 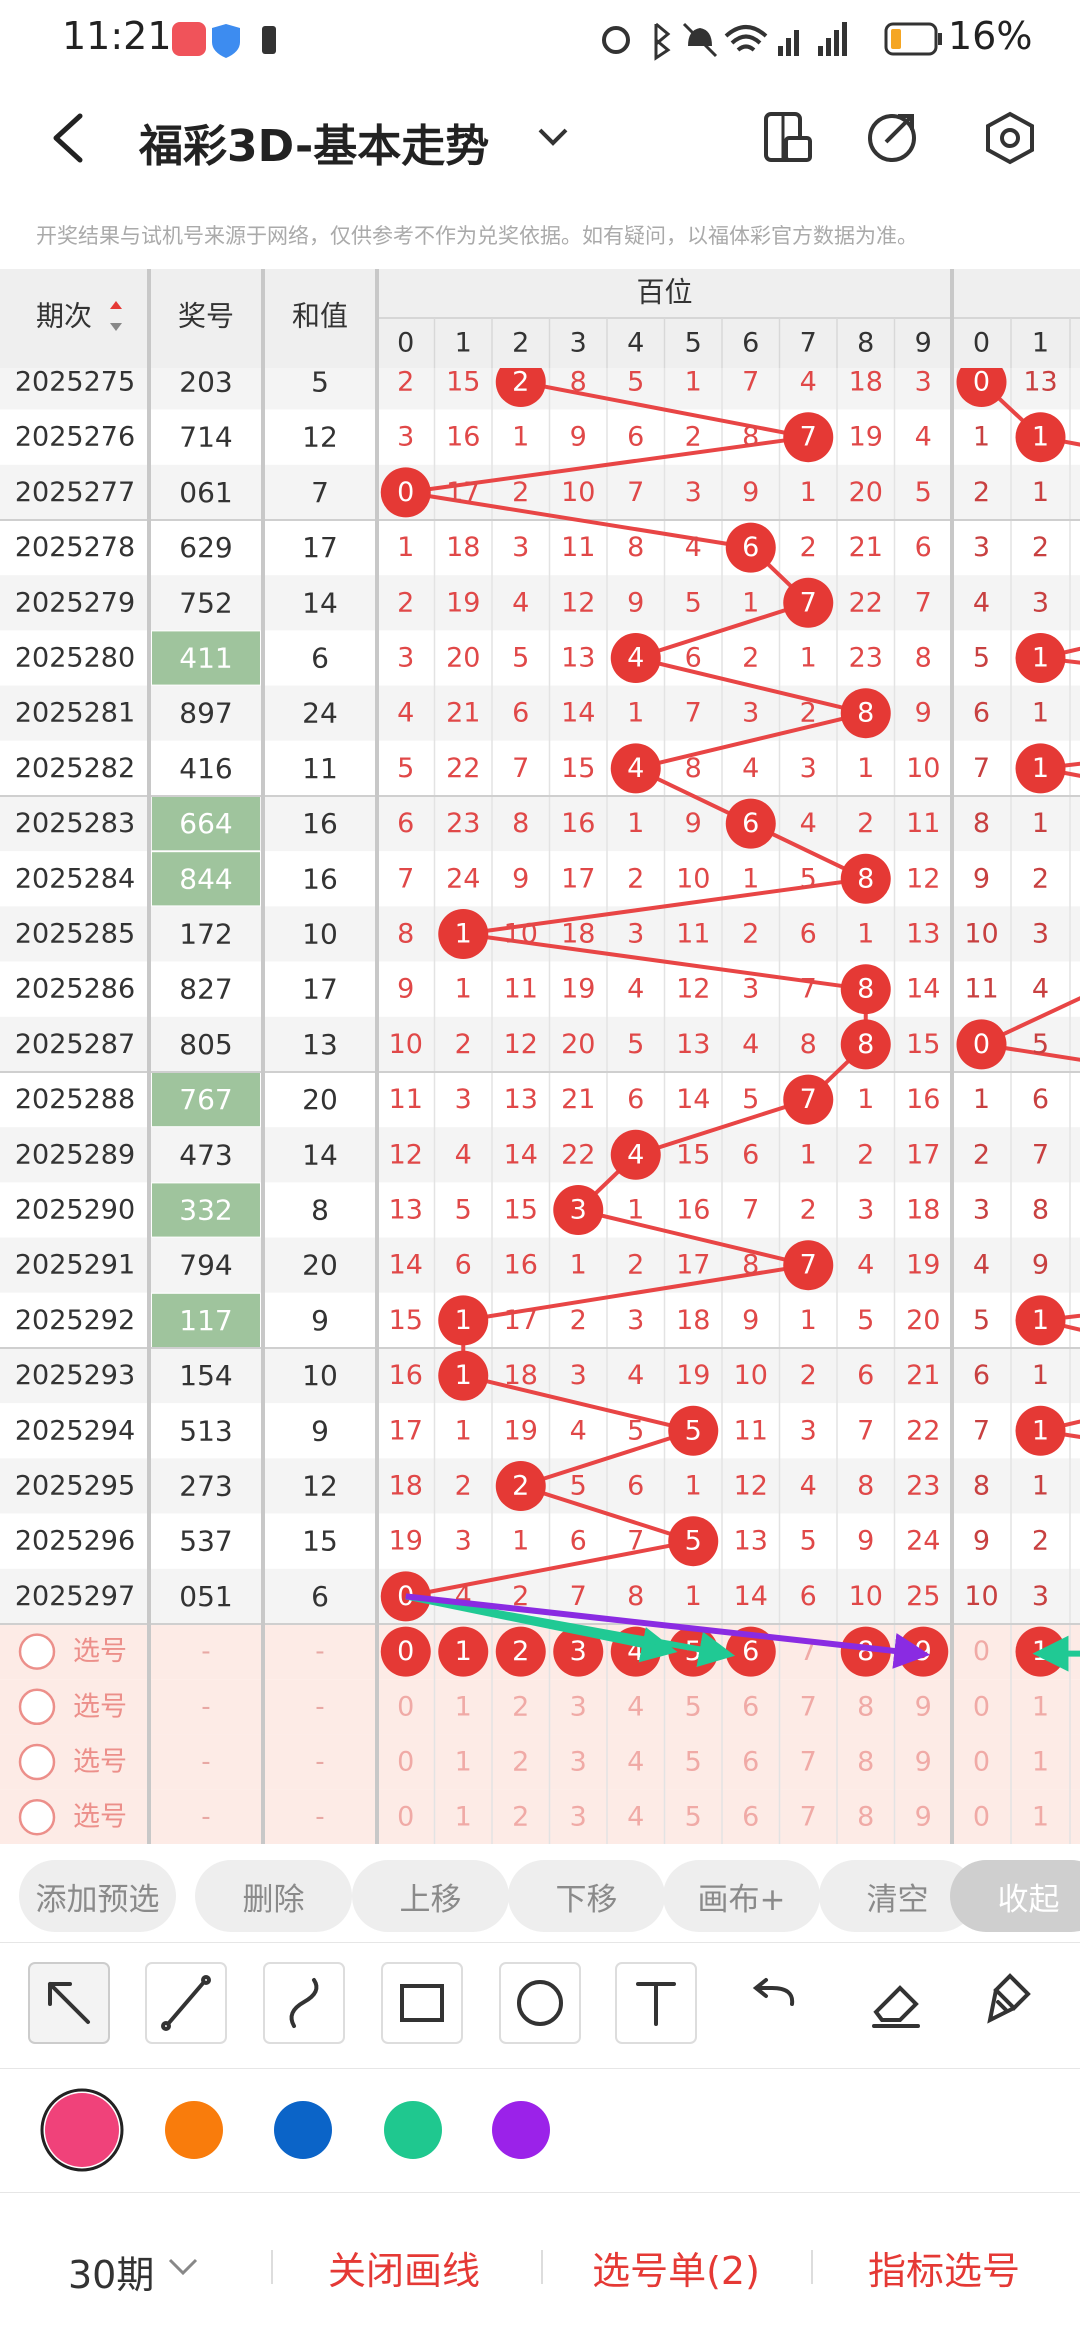 I want to click on back-button, so click(x=69, y=138).